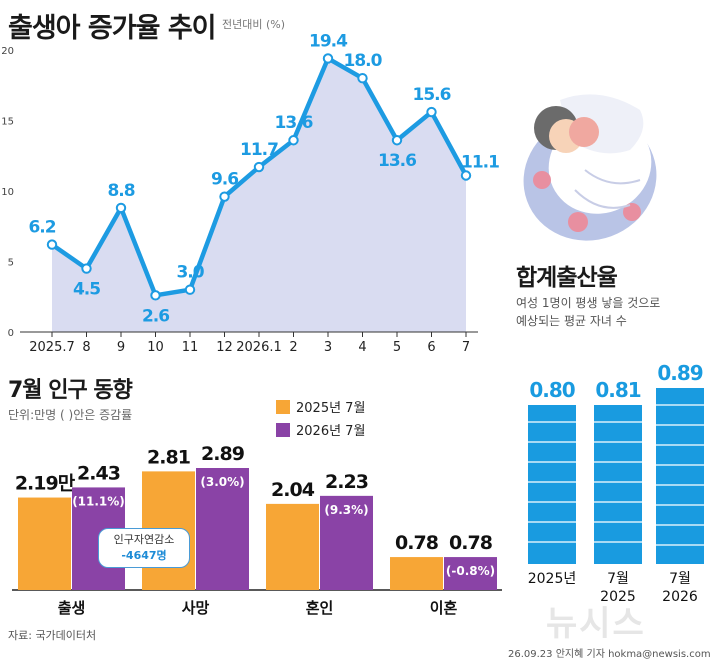 Image resolution: width=720 pixels, height=661 pixels. Describe the element at coordinates (588, 303) in the screenshot. I see `birthrate-desc-1: 여성 1명이 평생 낳을 것으로` at that location.